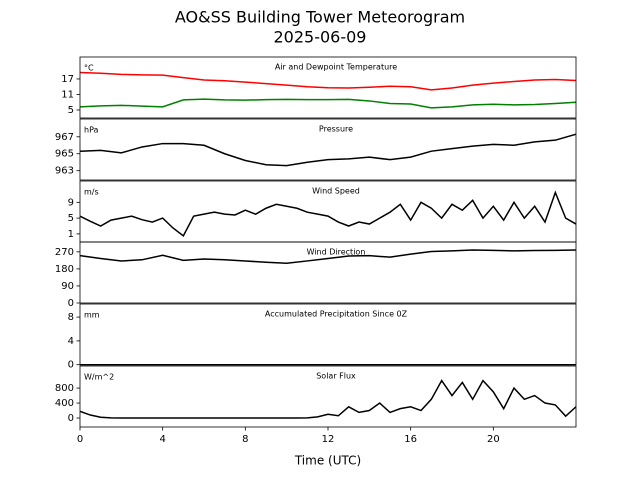 This screenshot has height=480, width=640. I want to click on panel-title: Wind Speed, so click(336, 191).